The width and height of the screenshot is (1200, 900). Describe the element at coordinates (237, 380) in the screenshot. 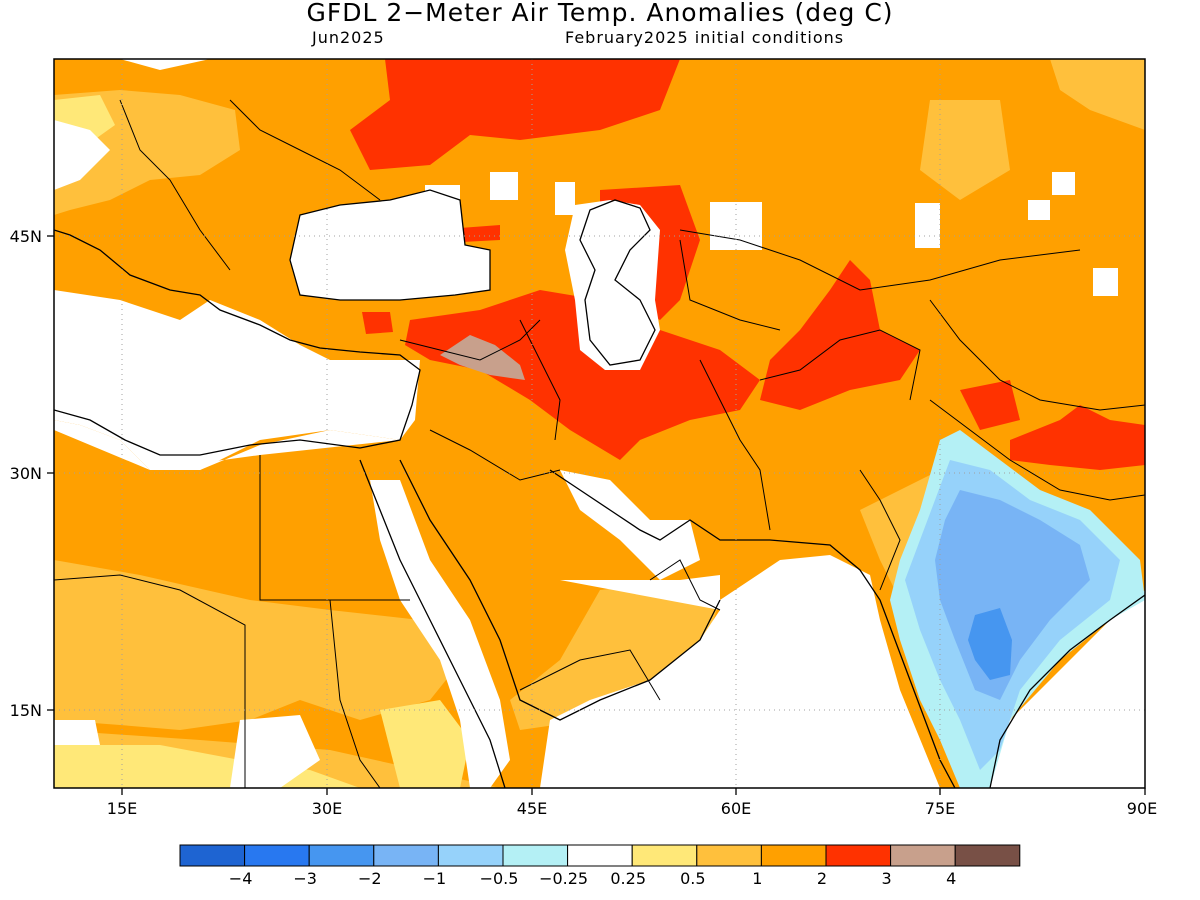

I see `neutral-mediterranean` at that location.